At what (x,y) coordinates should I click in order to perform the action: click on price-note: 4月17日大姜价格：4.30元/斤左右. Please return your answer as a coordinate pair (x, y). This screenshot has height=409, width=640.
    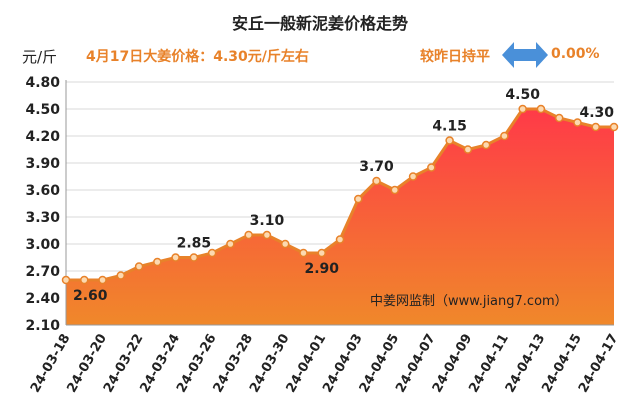
    Looking at the image, I should click on (197, 57).